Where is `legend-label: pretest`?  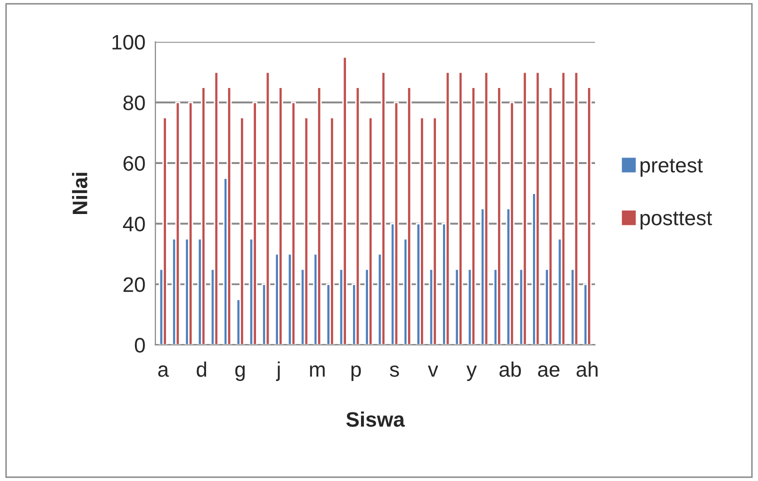
legend-label: pretest is located at coordinates (671, 167).